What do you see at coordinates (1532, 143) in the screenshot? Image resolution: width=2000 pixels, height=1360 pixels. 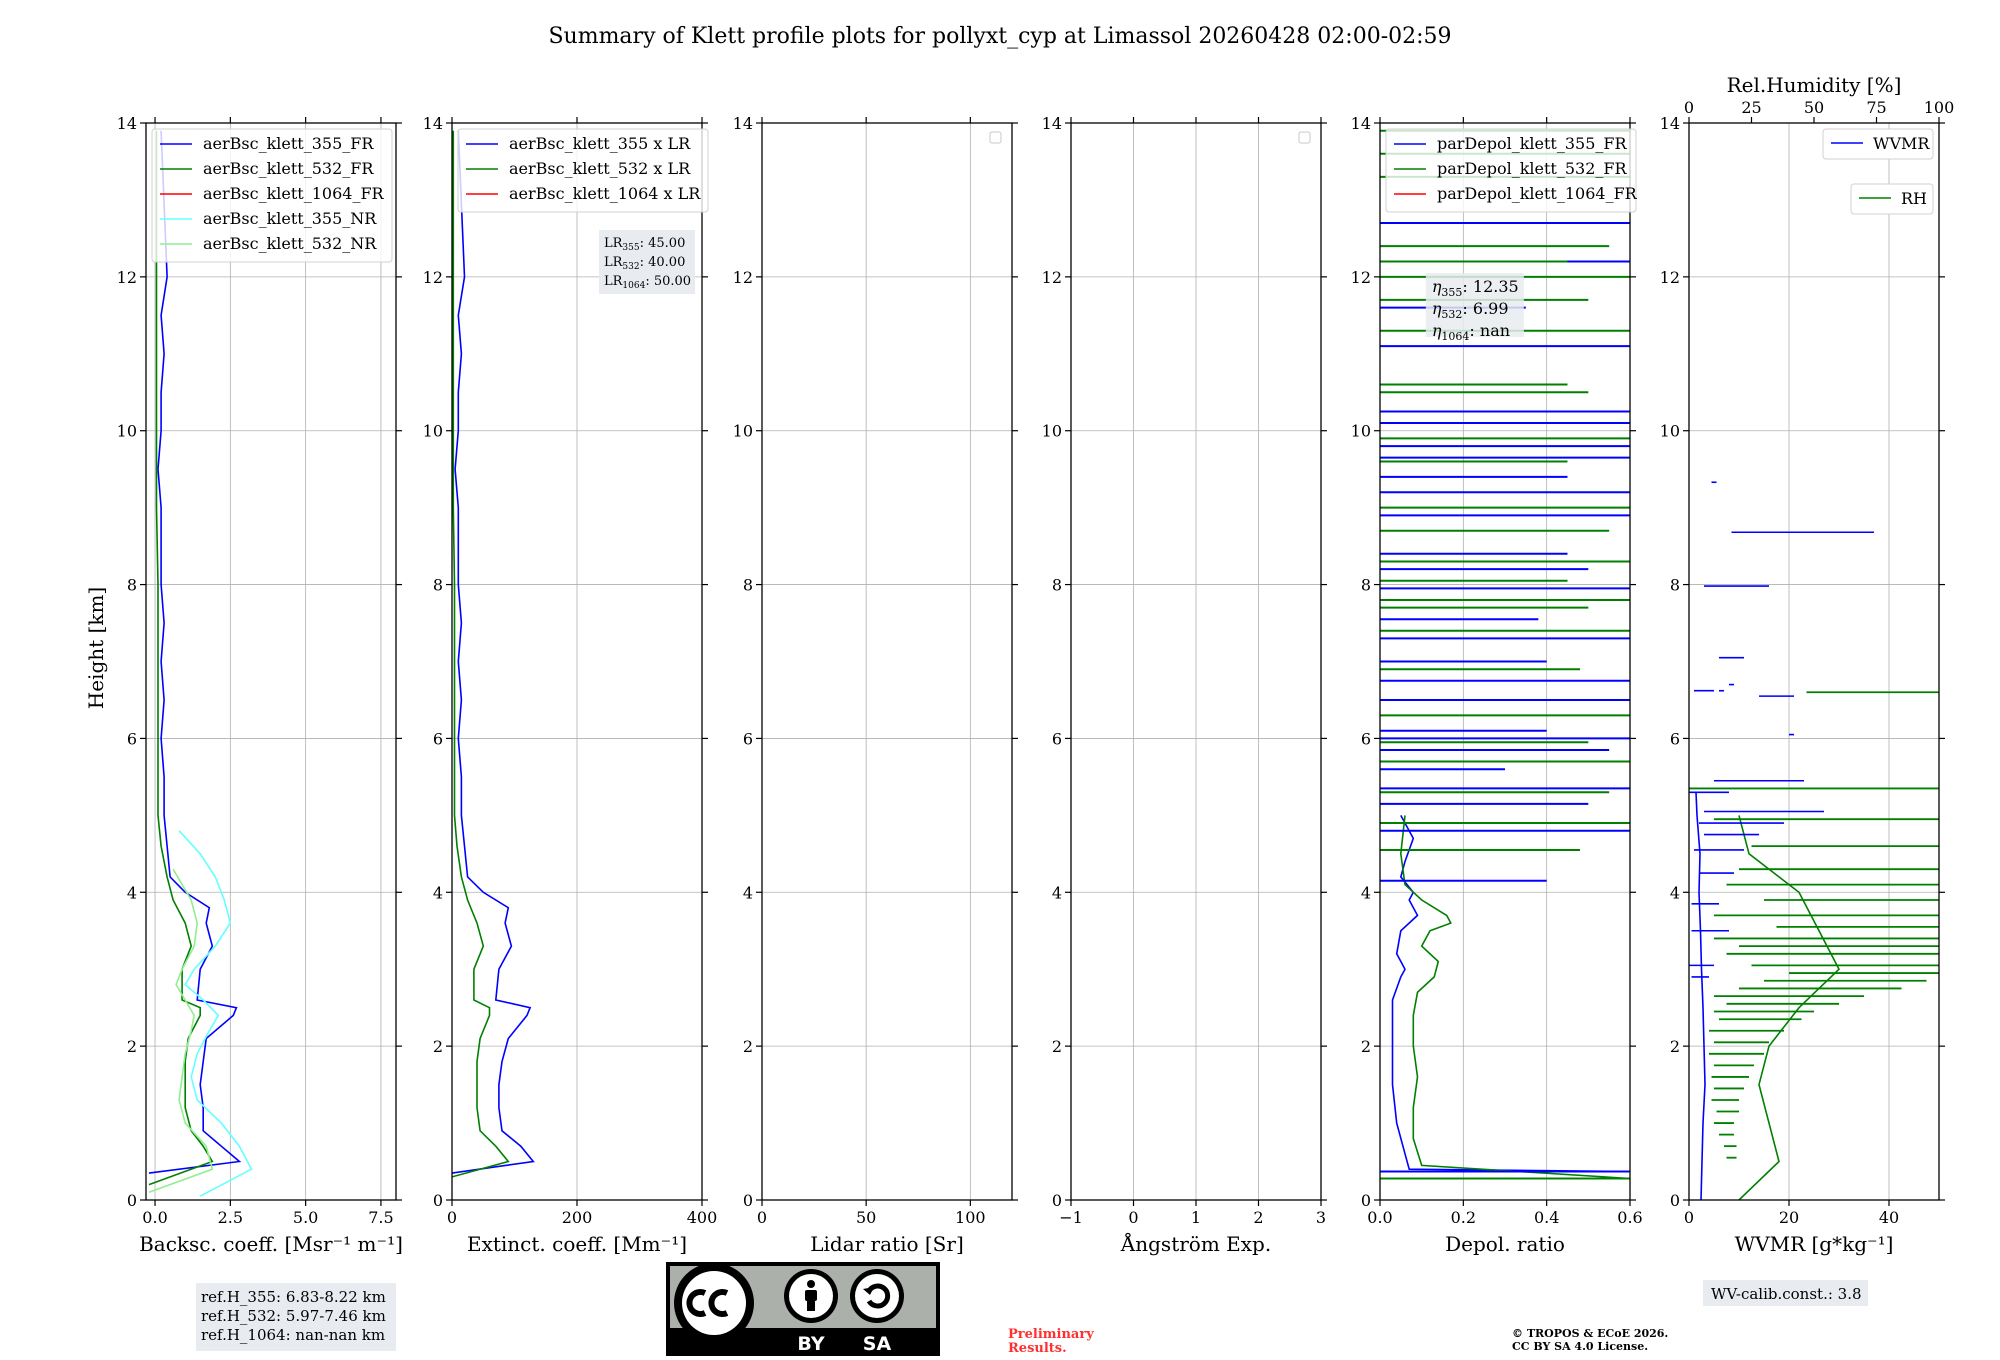 I see `legend-label: parDepol_klett_355_FR` at bounding box center [1532, 143].